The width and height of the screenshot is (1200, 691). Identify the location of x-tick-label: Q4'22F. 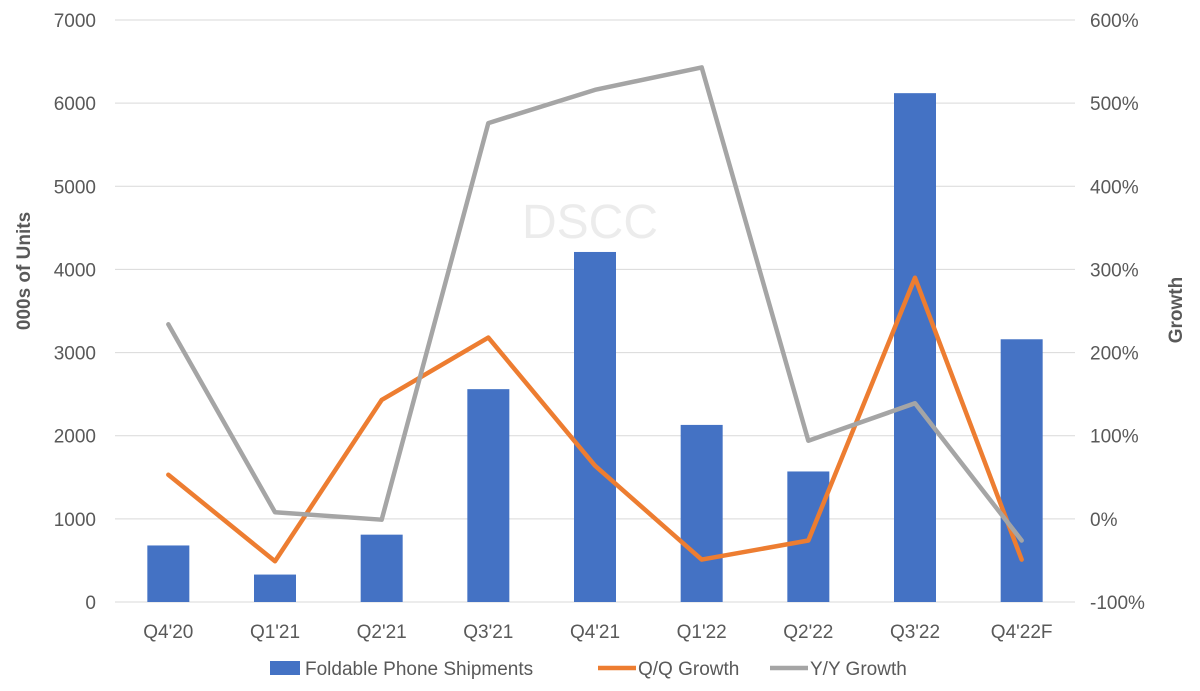
(1022, 632).